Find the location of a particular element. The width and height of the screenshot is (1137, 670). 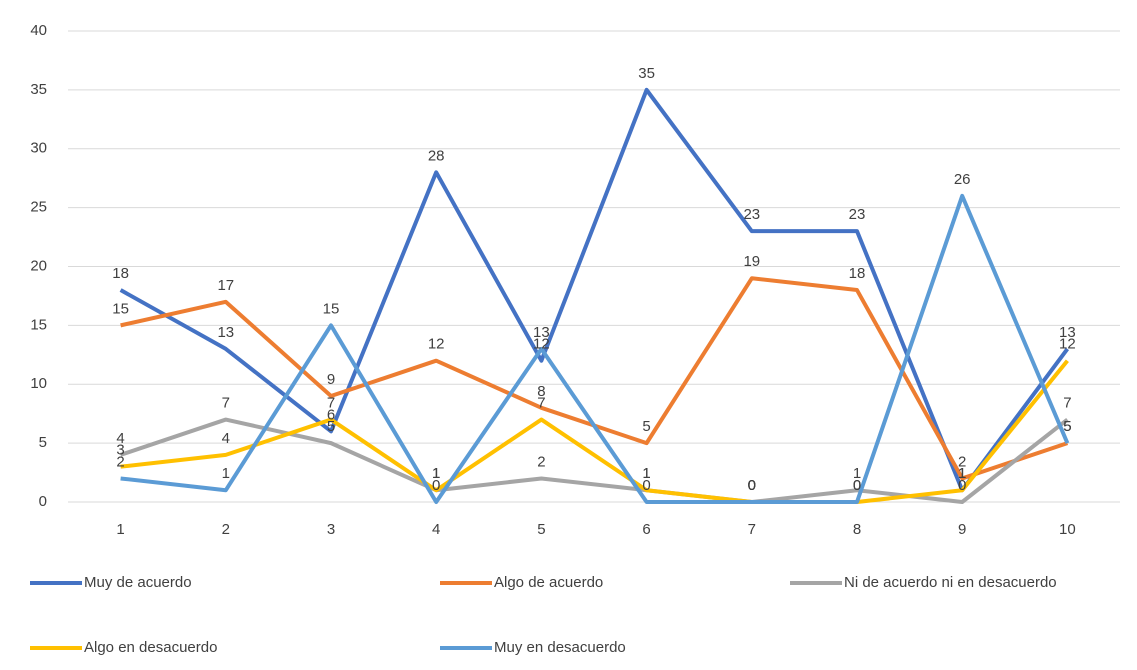

x-tick-label: 7 is located at coordinates (752, 529).